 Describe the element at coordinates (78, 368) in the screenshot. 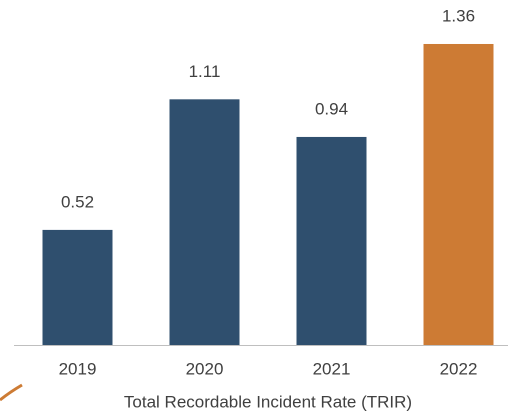

I see `x-tick-label: 2019` at that location.